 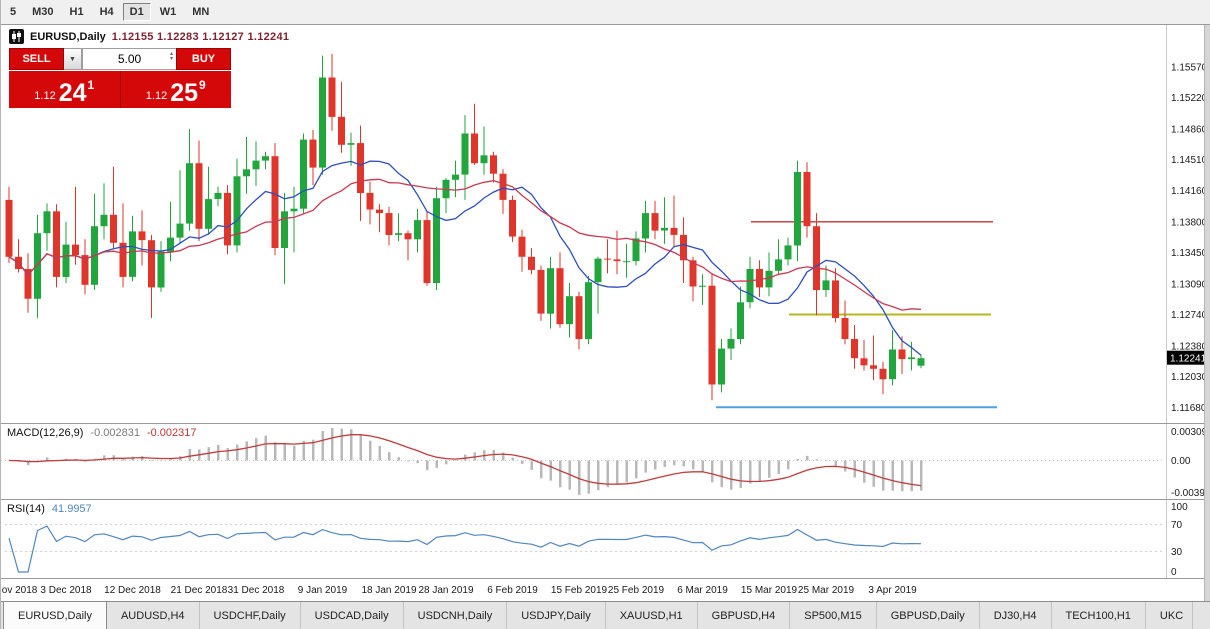 I want to click on chart-tab-xauusd-h1: XAUUSD,H1, so click(x=651, y=615).